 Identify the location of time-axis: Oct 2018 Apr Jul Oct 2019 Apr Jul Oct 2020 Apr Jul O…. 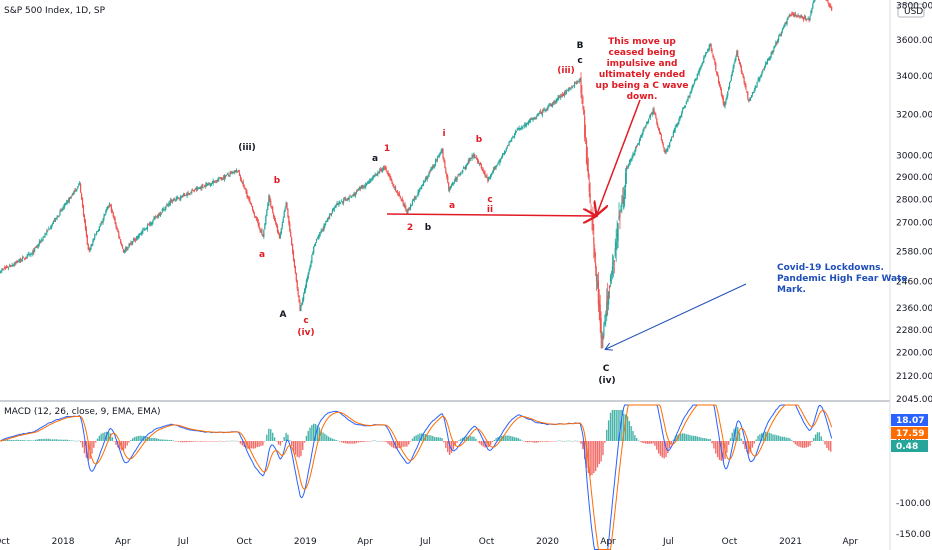
(429, 542).